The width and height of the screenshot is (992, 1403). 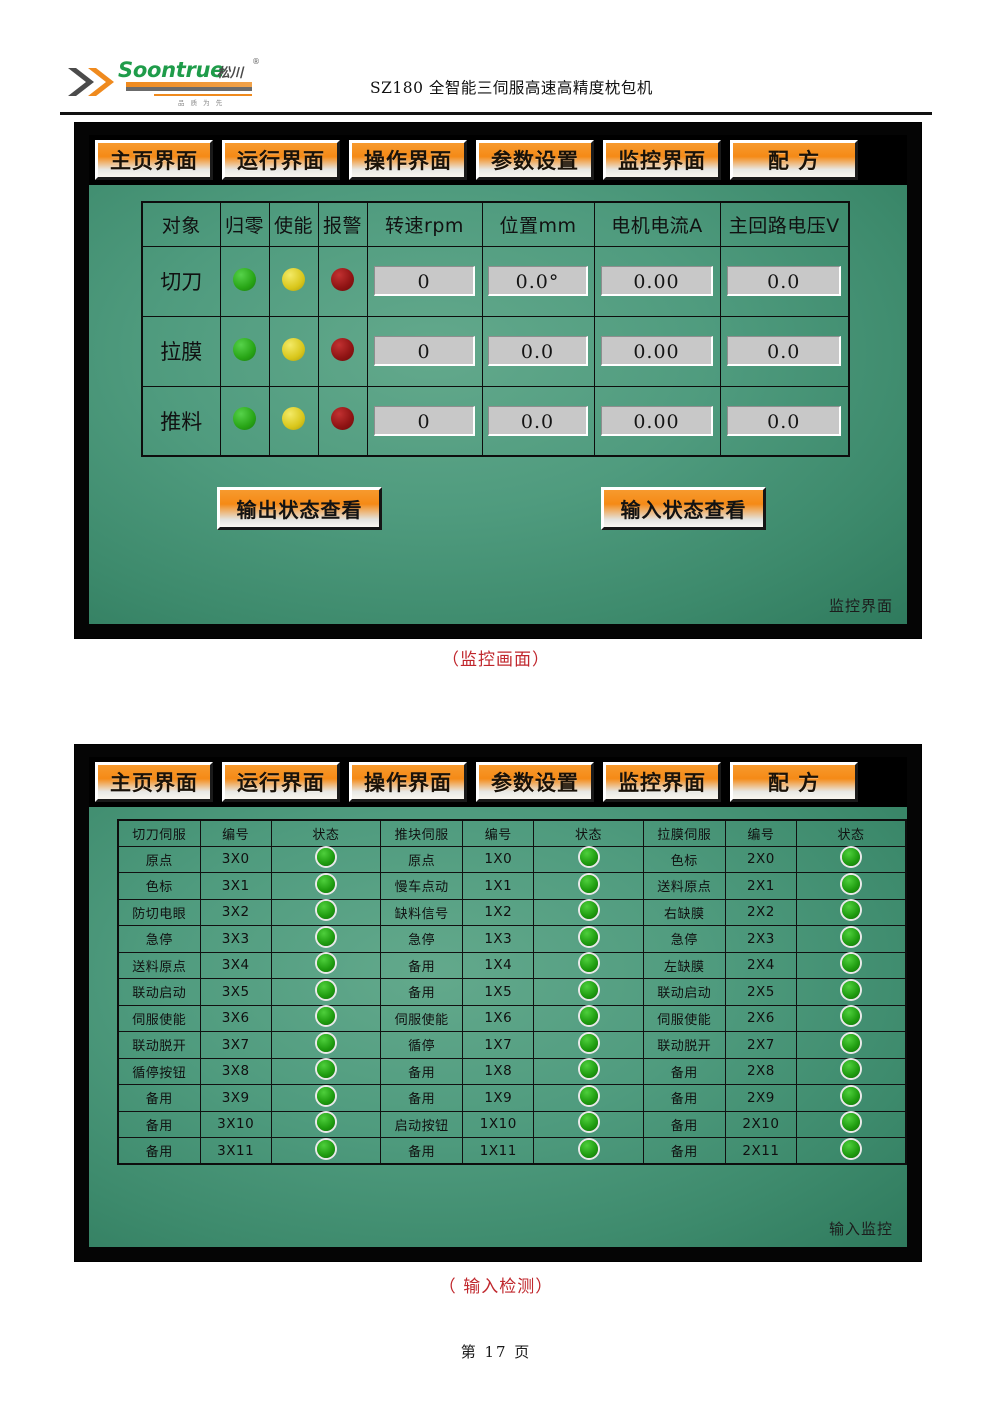 I want to click on input-state-button: 输入状态查看, so click(x=683, y=508).